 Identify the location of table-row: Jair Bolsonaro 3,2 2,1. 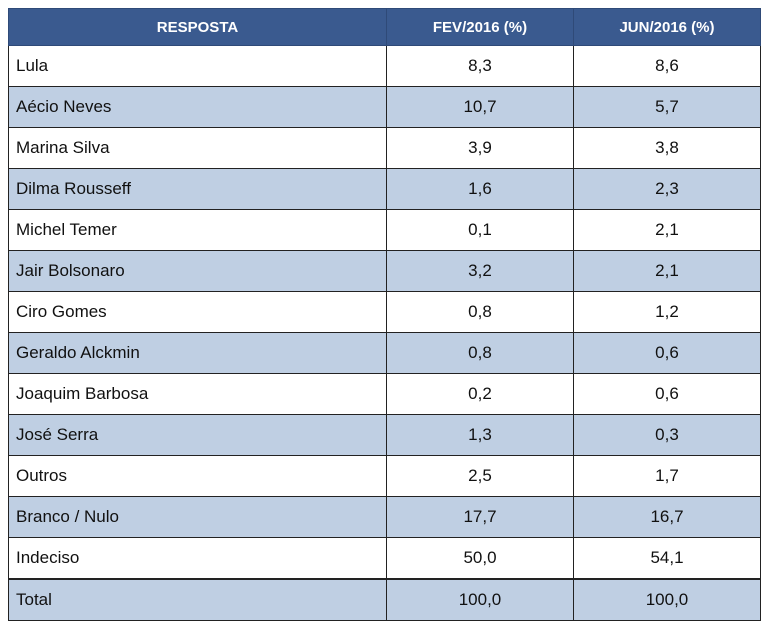
(384, 271).